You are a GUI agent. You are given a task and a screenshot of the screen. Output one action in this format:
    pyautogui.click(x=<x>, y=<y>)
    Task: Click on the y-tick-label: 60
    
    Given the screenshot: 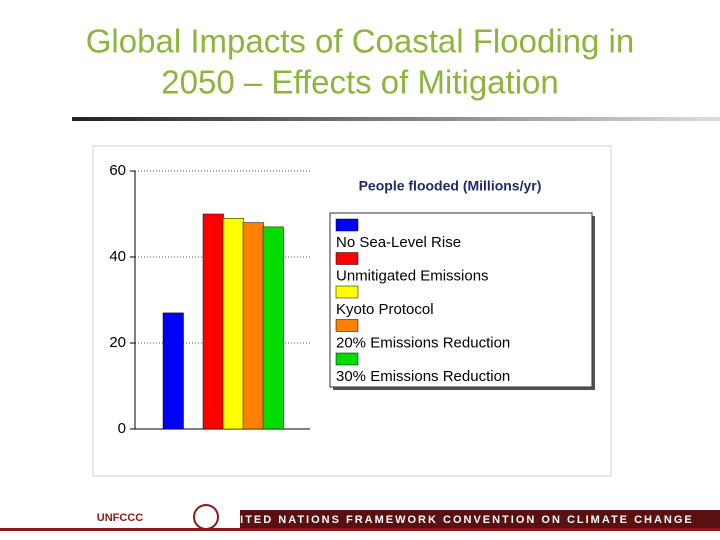 What is the action you would take?
    pyautogui.click(x=117, y=170)
    